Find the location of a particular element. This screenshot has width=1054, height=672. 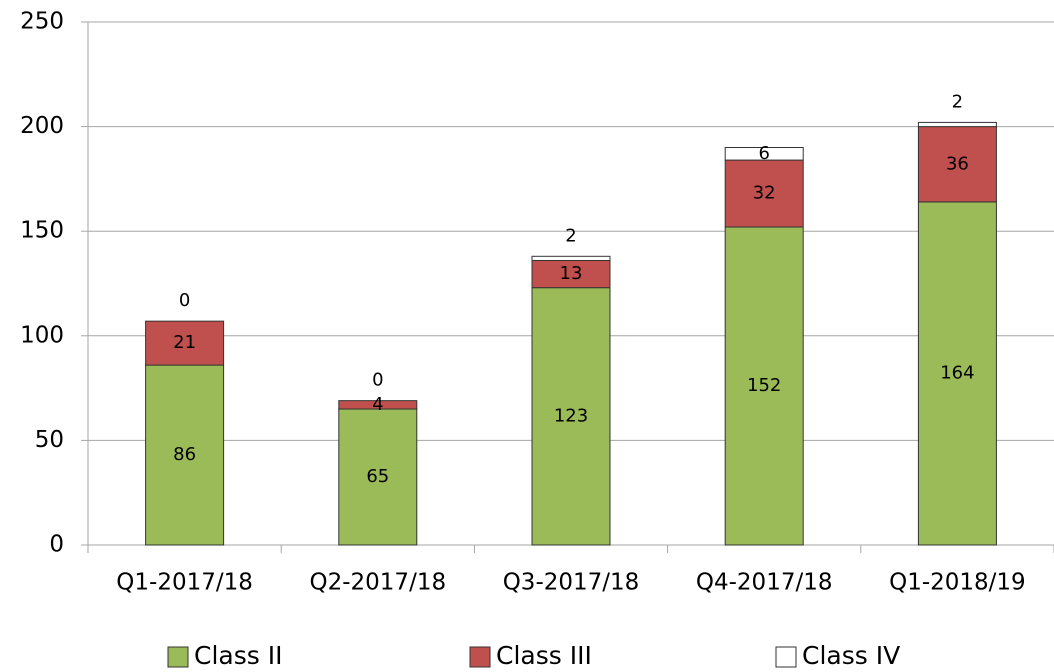

y-tick-label: 0 is located at coordinates (56, 545).